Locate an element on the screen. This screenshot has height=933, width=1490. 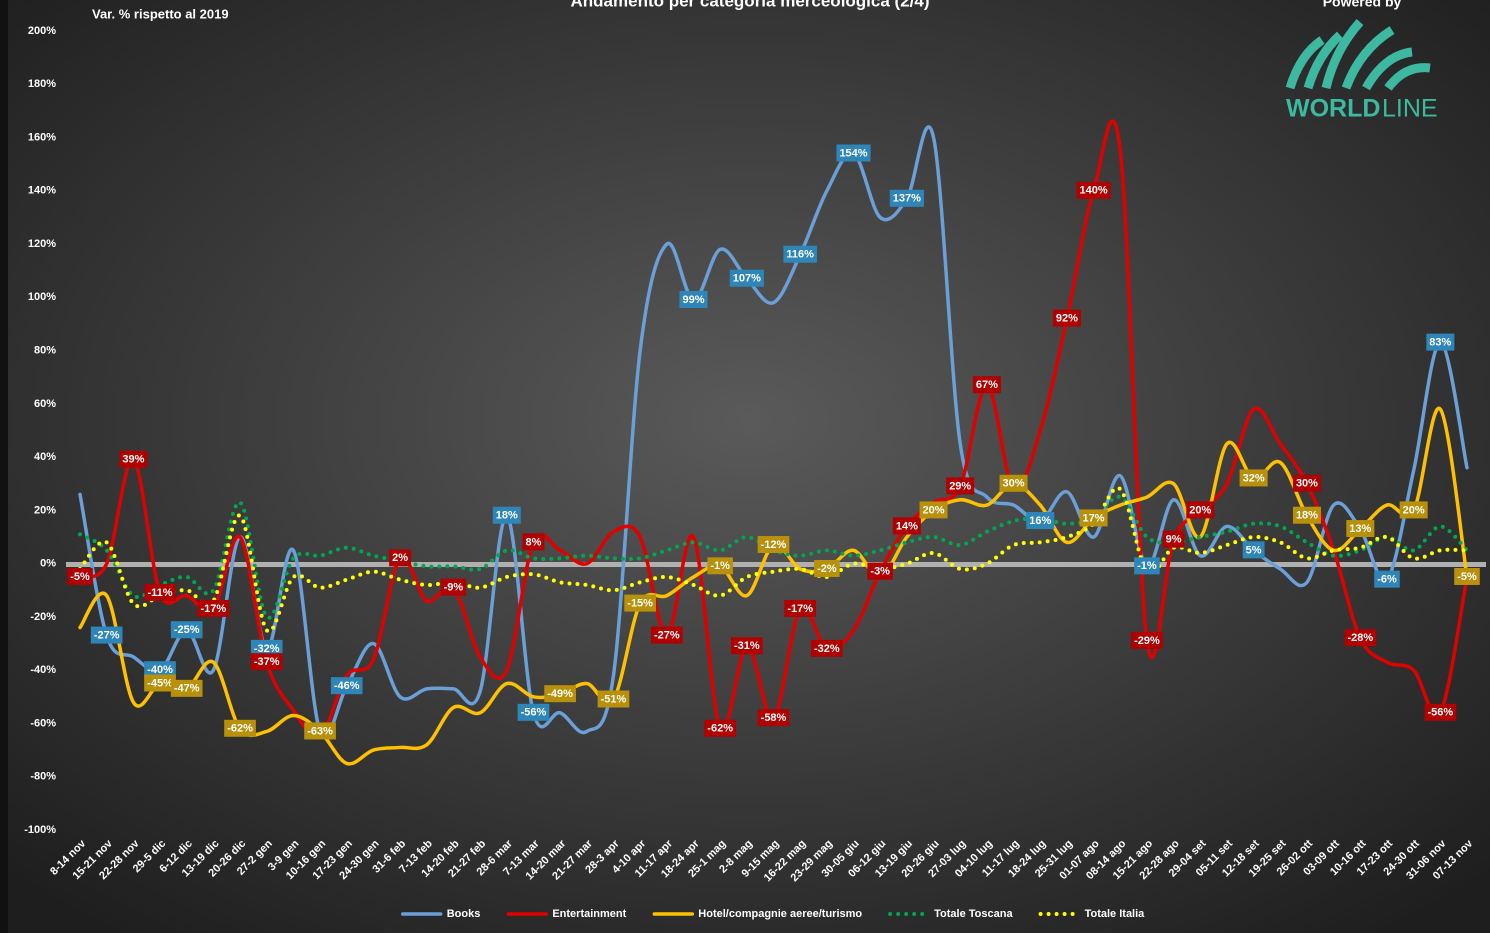
data-label: -5% is located at coordinates (1467, 576).